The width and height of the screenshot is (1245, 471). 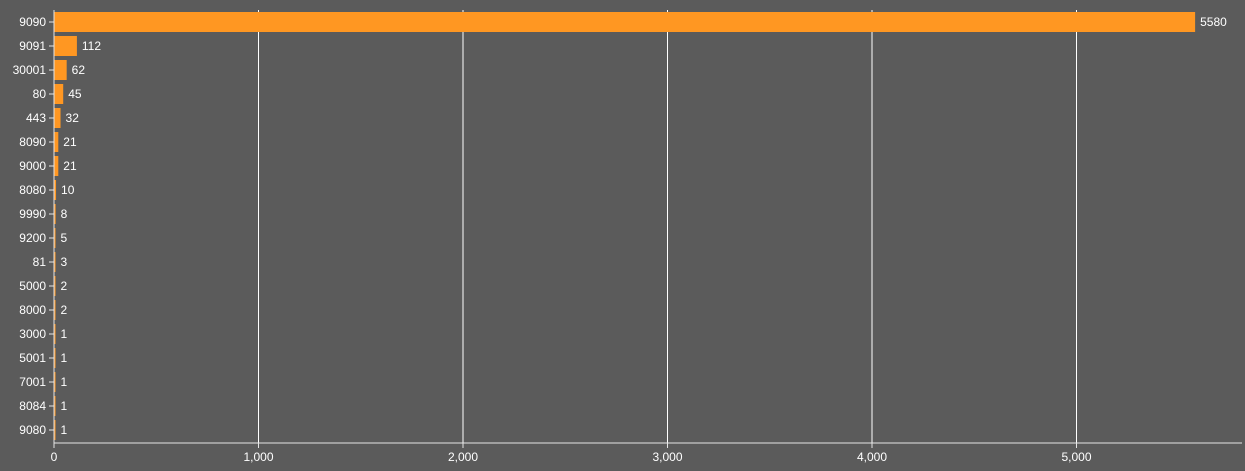 I want to click on value-label: 5580, so click(x=1213, y=22).